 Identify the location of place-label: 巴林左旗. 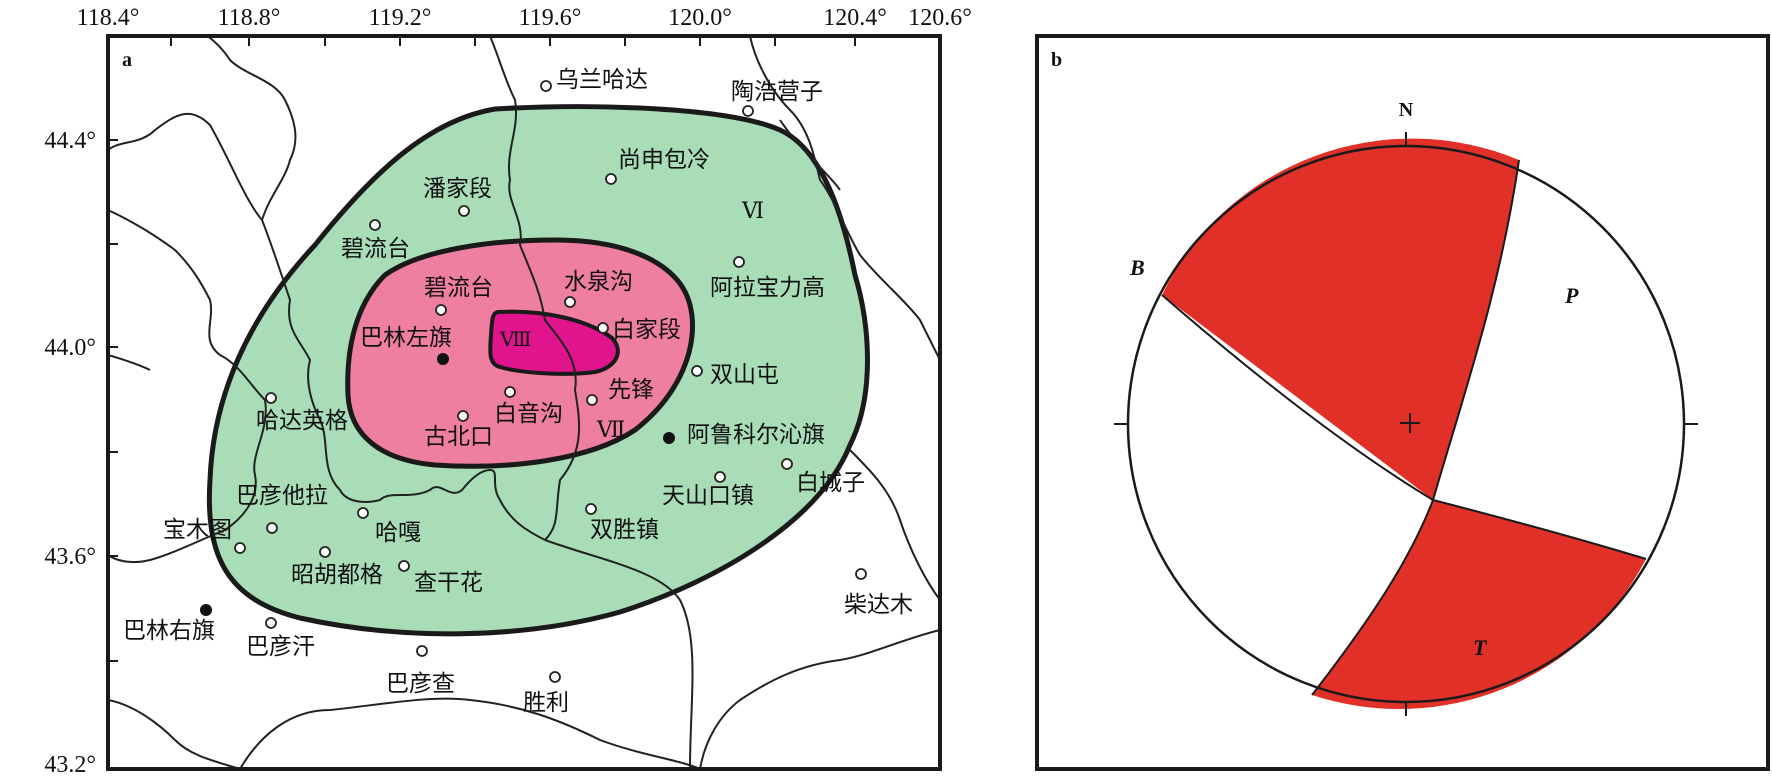
(406, 338).